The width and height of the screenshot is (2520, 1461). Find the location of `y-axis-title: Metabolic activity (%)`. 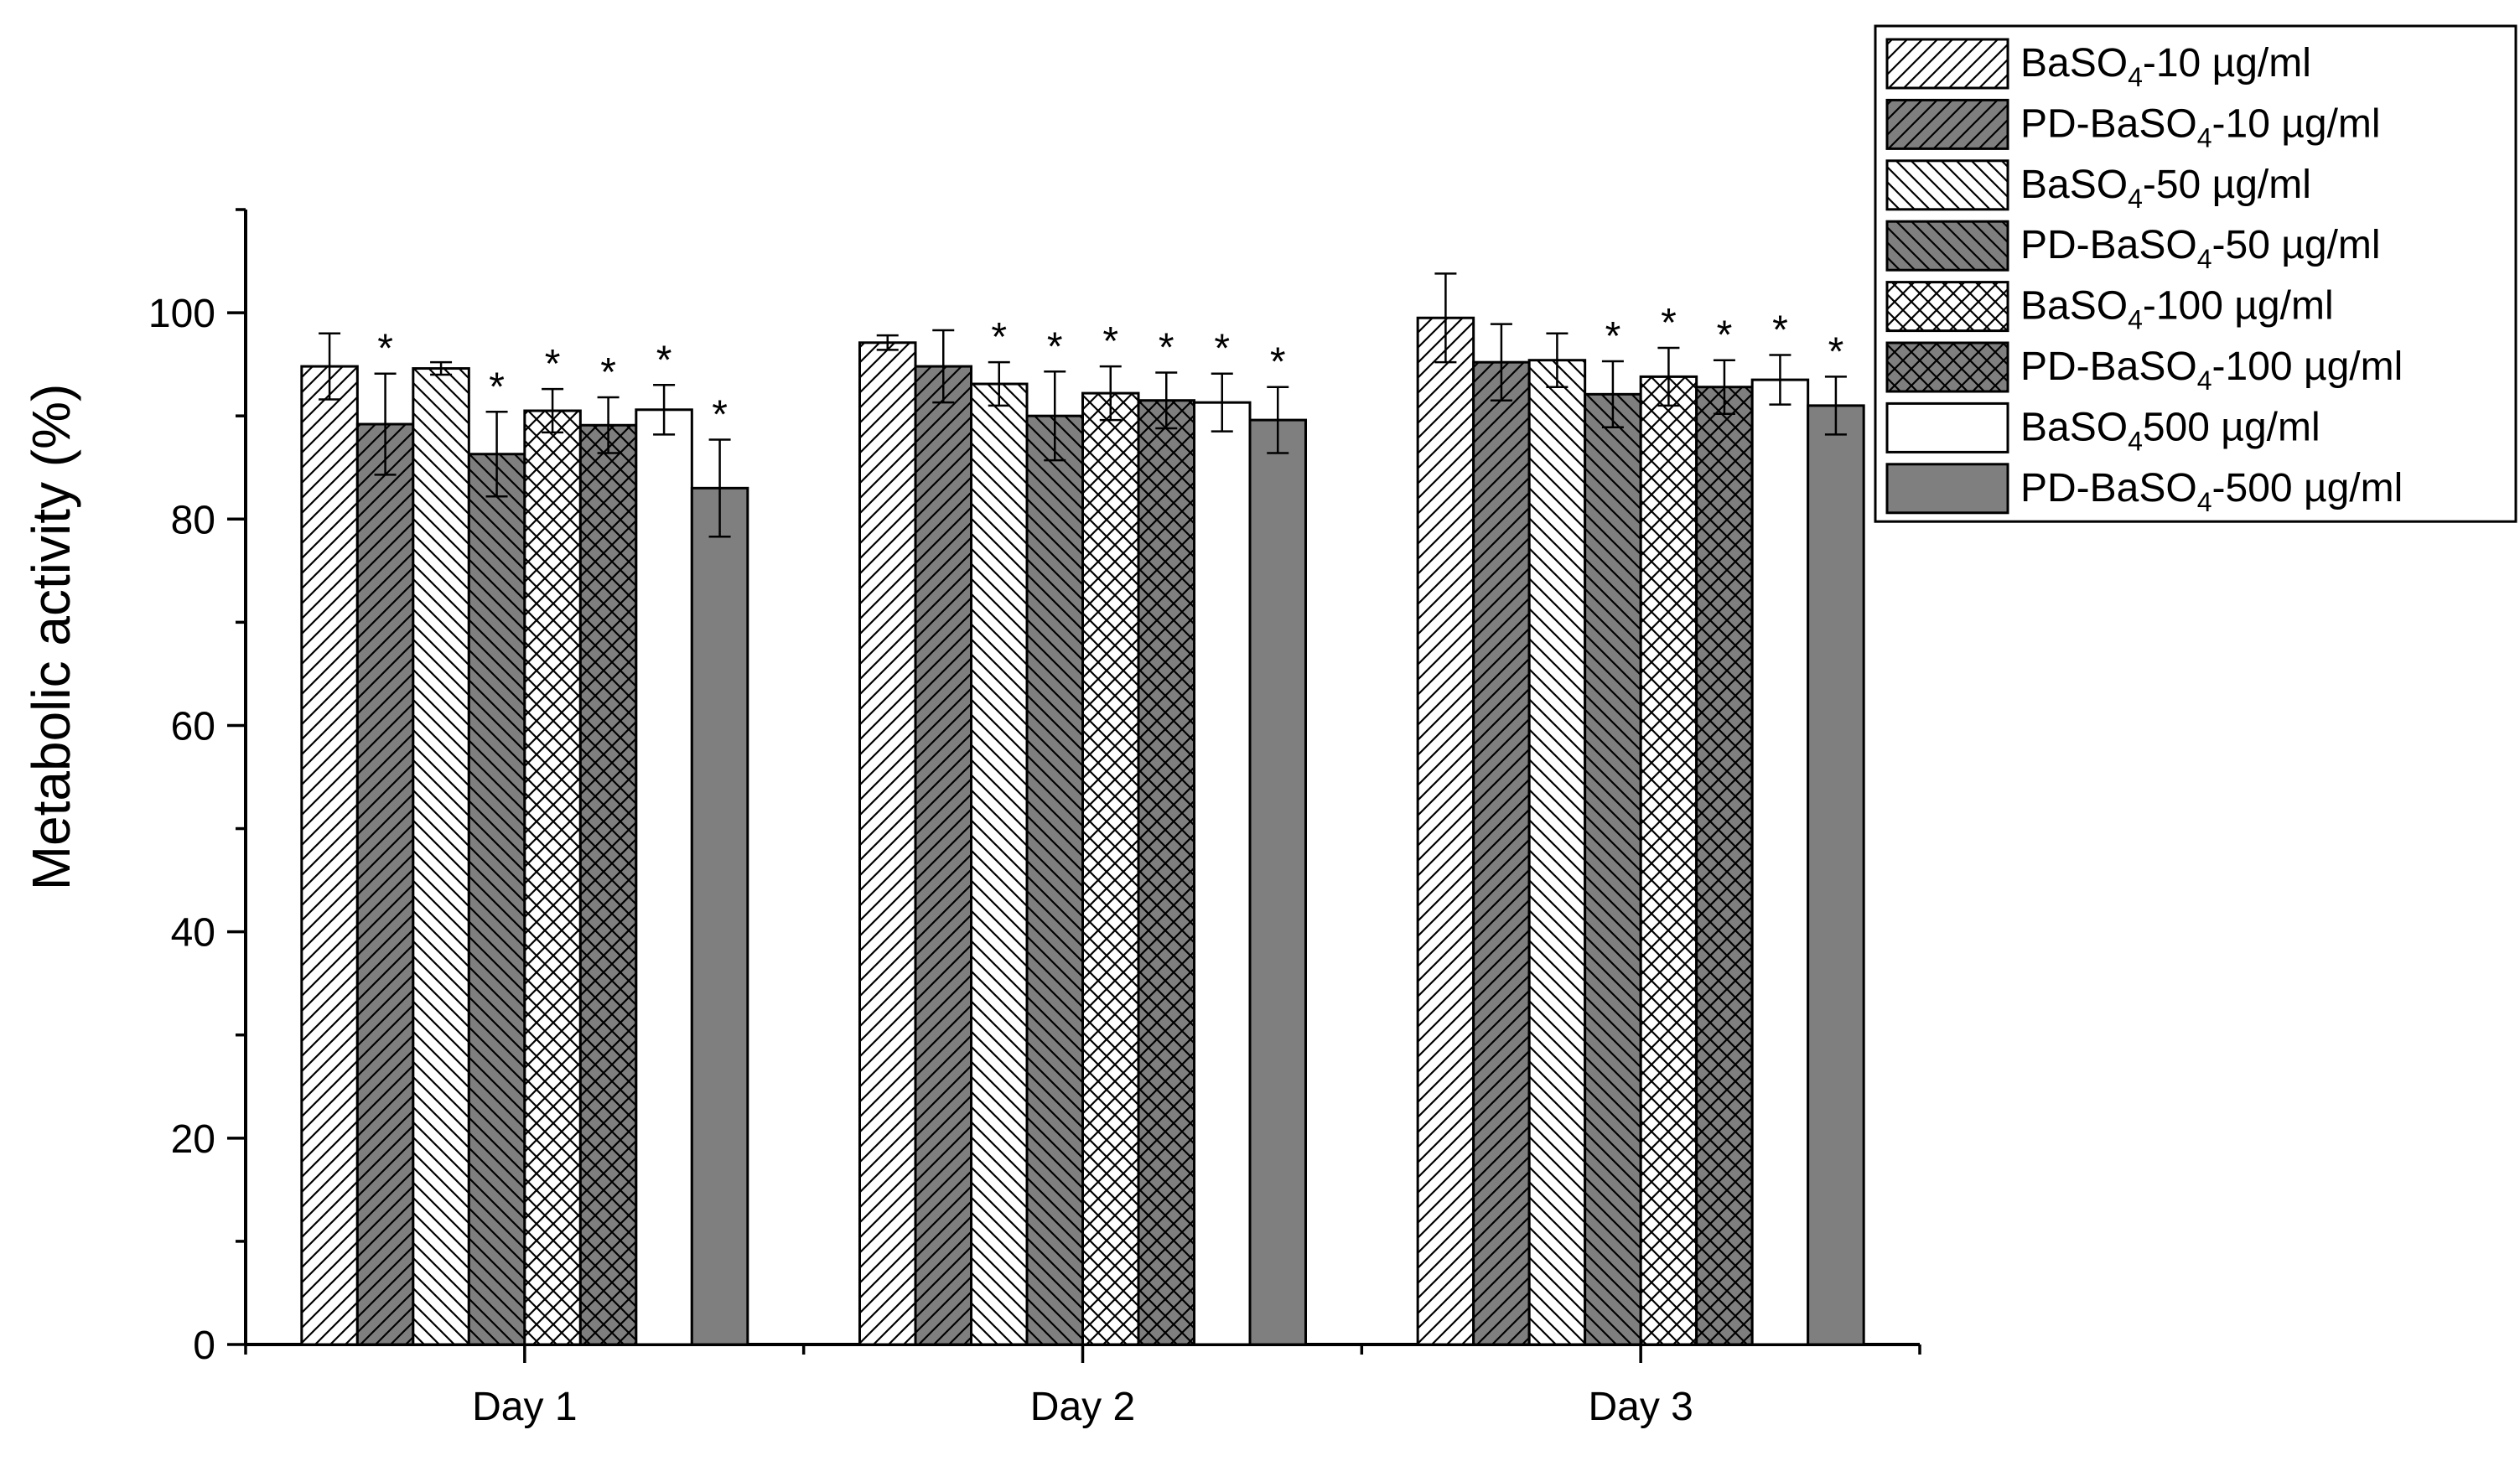

y-axis-title: Metabolic activity (%) is located at coordinates (51, 637).